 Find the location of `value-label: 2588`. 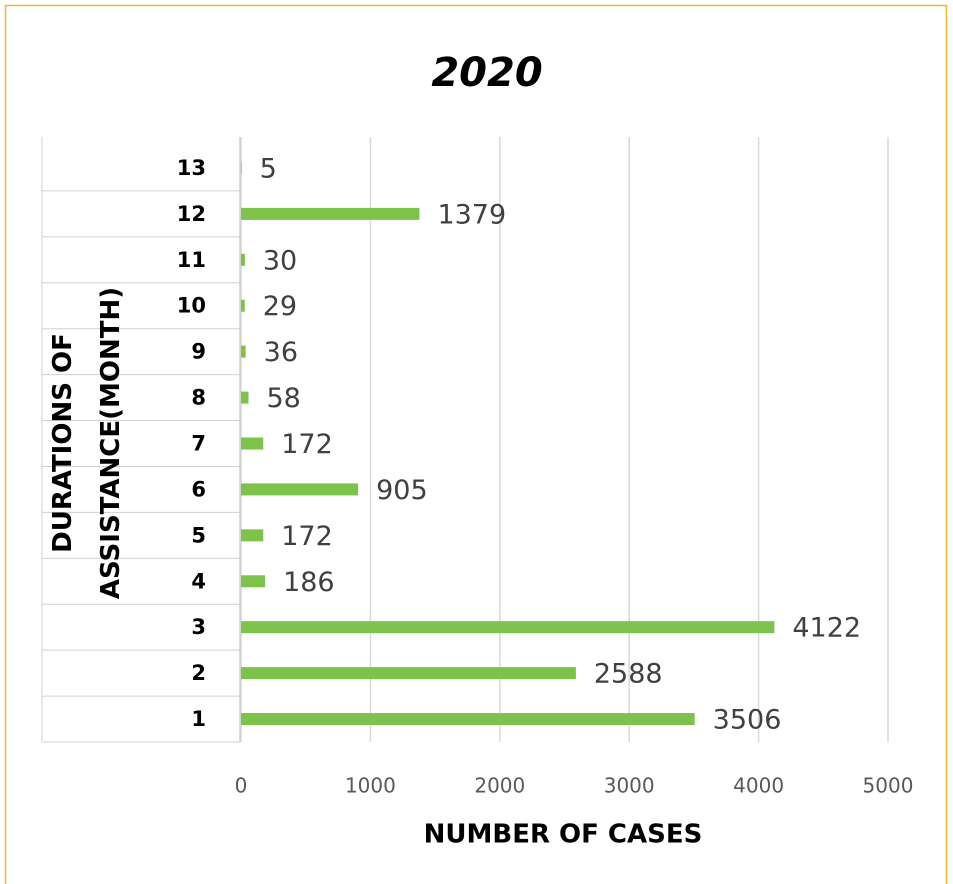

value-label: 2588 is located at coordinates (628, 674).